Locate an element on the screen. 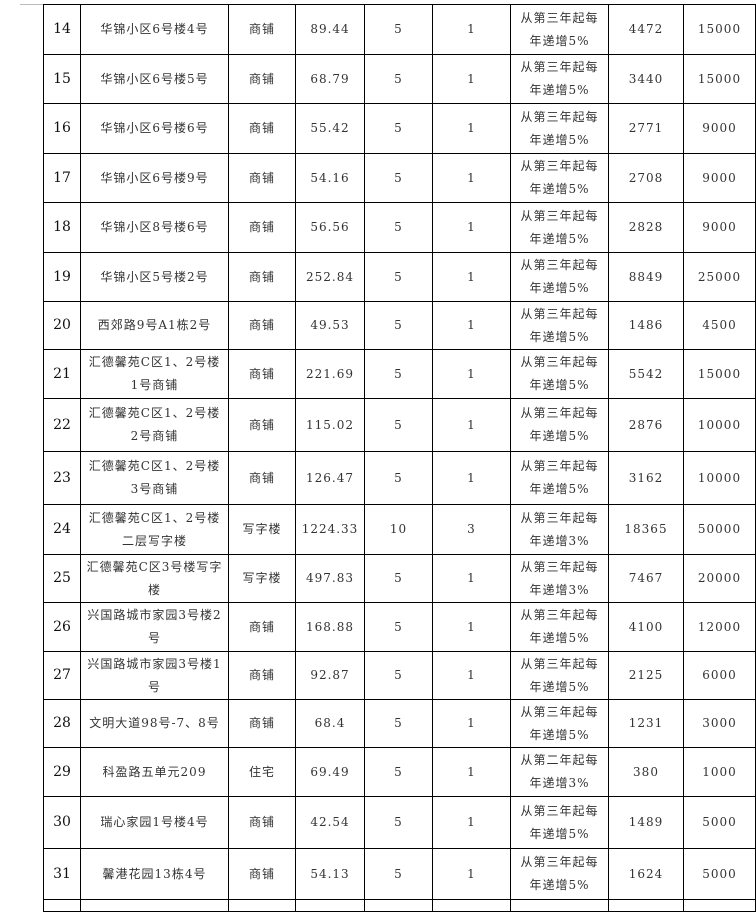 Image resolution: width=756 pixels, height=912 pixels. annual-rent: 380 is located at coordinates (646, 772).